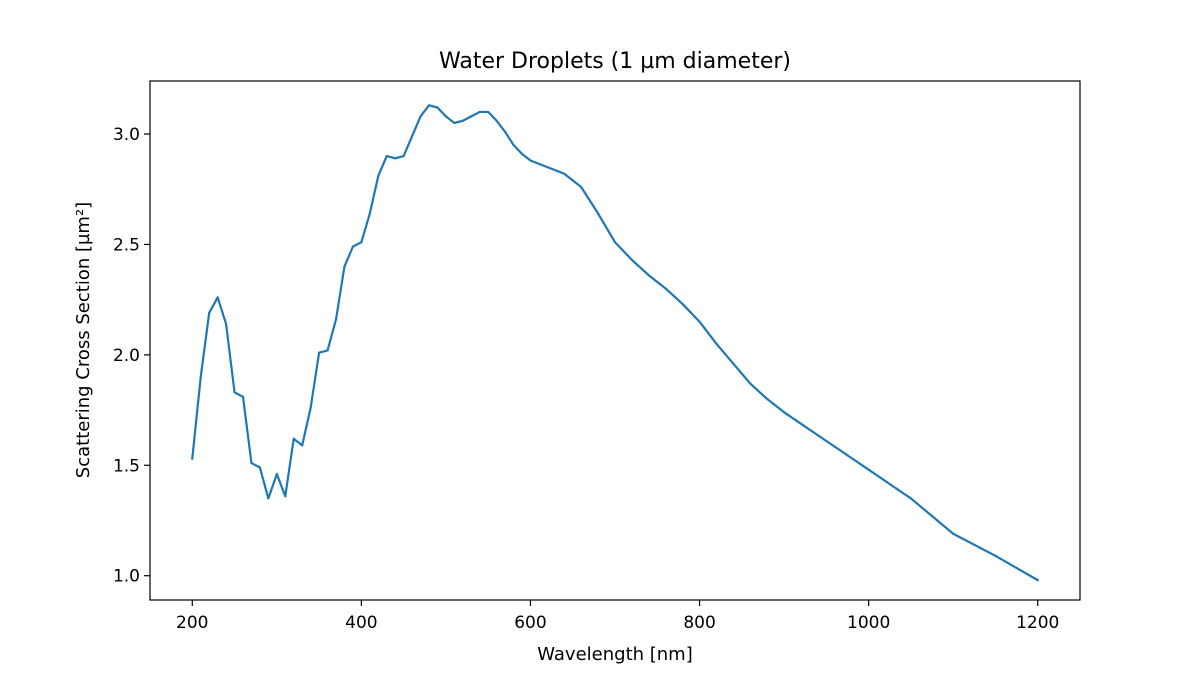 This screenshot has height=679, width=1200. What do you see at coordinates (361, 623) in the screenshot?
I see `x-tick-label: 400` at bounding box center [361, 623].